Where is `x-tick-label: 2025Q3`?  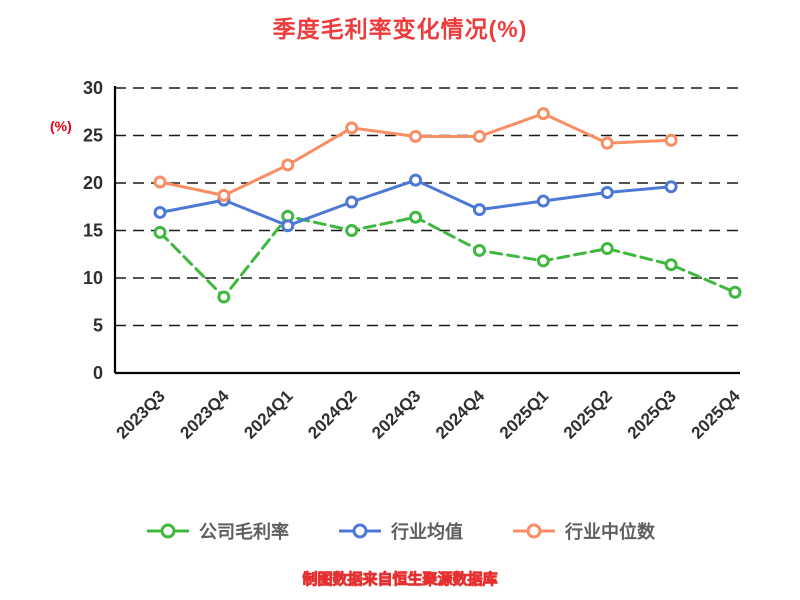 x-tick-label: 2025Q3 is located at coordinates (652, 414).